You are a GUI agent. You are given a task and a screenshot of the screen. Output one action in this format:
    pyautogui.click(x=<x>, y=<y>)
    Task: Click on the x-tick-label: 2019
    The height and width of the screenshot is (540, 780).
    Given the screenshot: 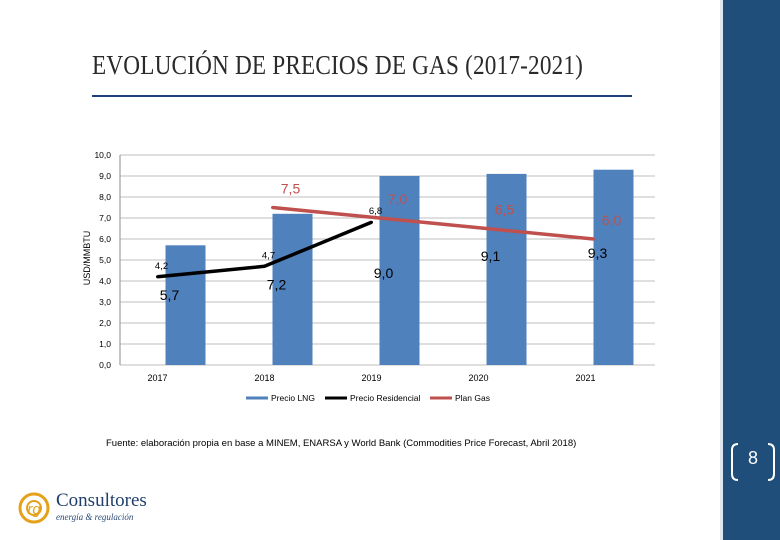 What is the action you would take?
    pyautogui.click(x=371, y=378)
    